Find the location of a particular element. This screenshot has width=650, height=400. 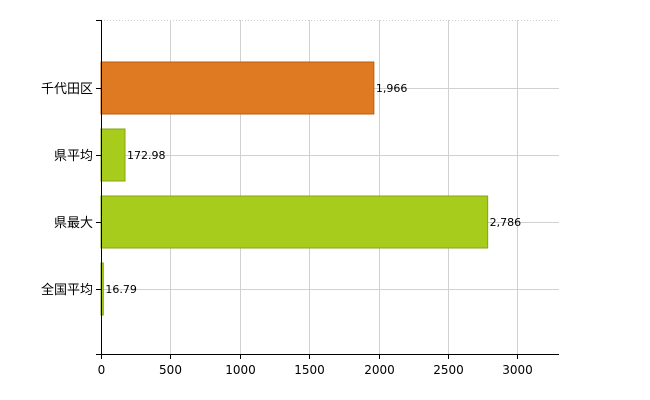

x-tick-label: 500 is located at coordinates (170, 370).